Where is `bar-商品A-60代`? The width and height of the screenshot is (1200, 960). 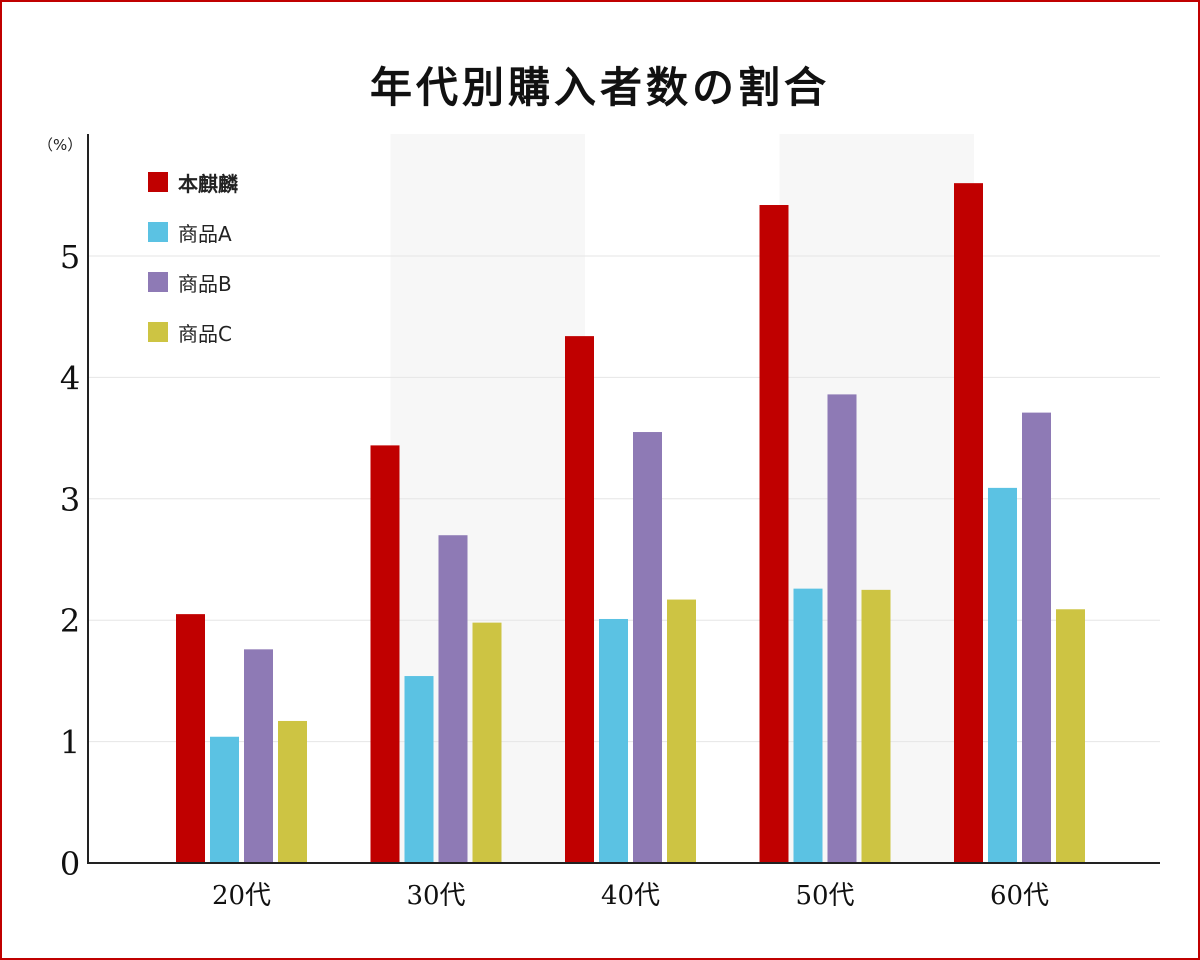
bar-商品A-60代 is located at coordinates (1002, 675).